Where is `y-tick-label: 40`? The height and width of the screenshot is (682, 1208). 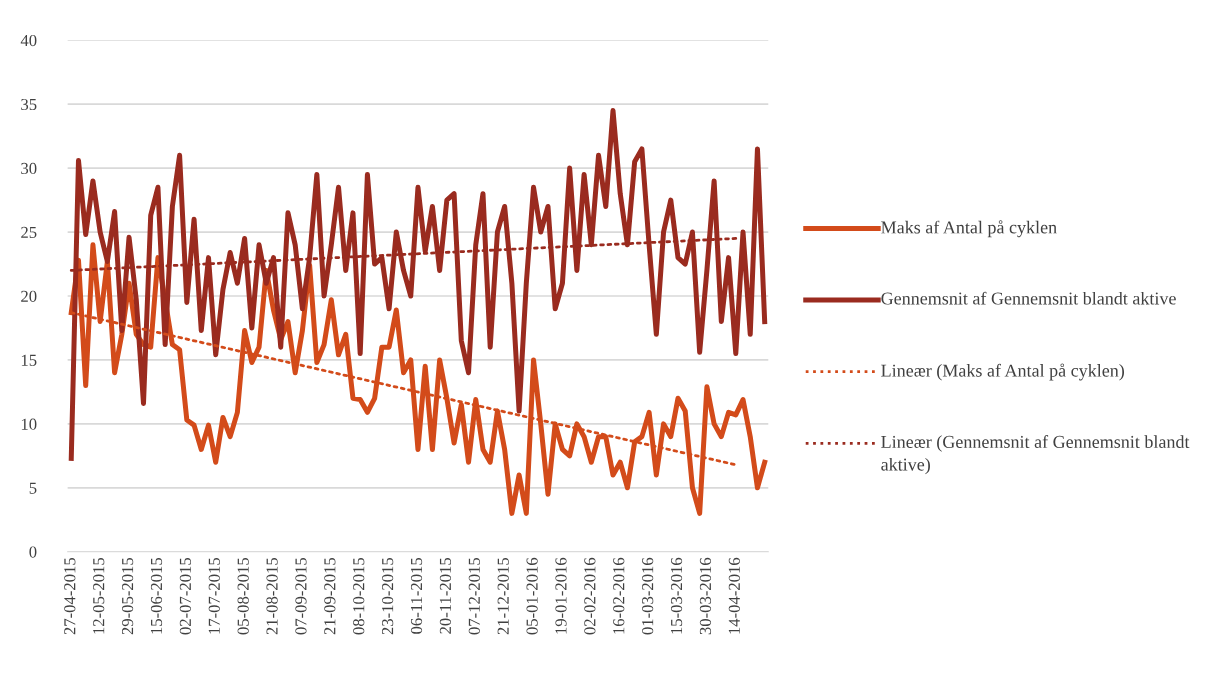
y-tick-label: 40 is located at coordinates (28, 40).